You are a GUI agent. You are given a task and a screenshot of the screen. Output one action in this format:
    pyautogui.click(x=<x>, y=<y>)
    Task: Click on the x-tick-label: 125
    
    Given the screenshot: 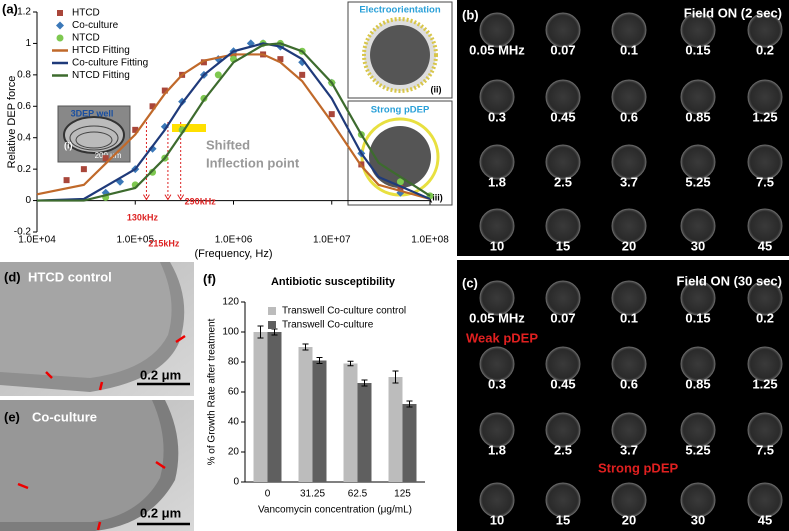 What is the action you would take?
    pyautogui.click(x=402, y=494)
    